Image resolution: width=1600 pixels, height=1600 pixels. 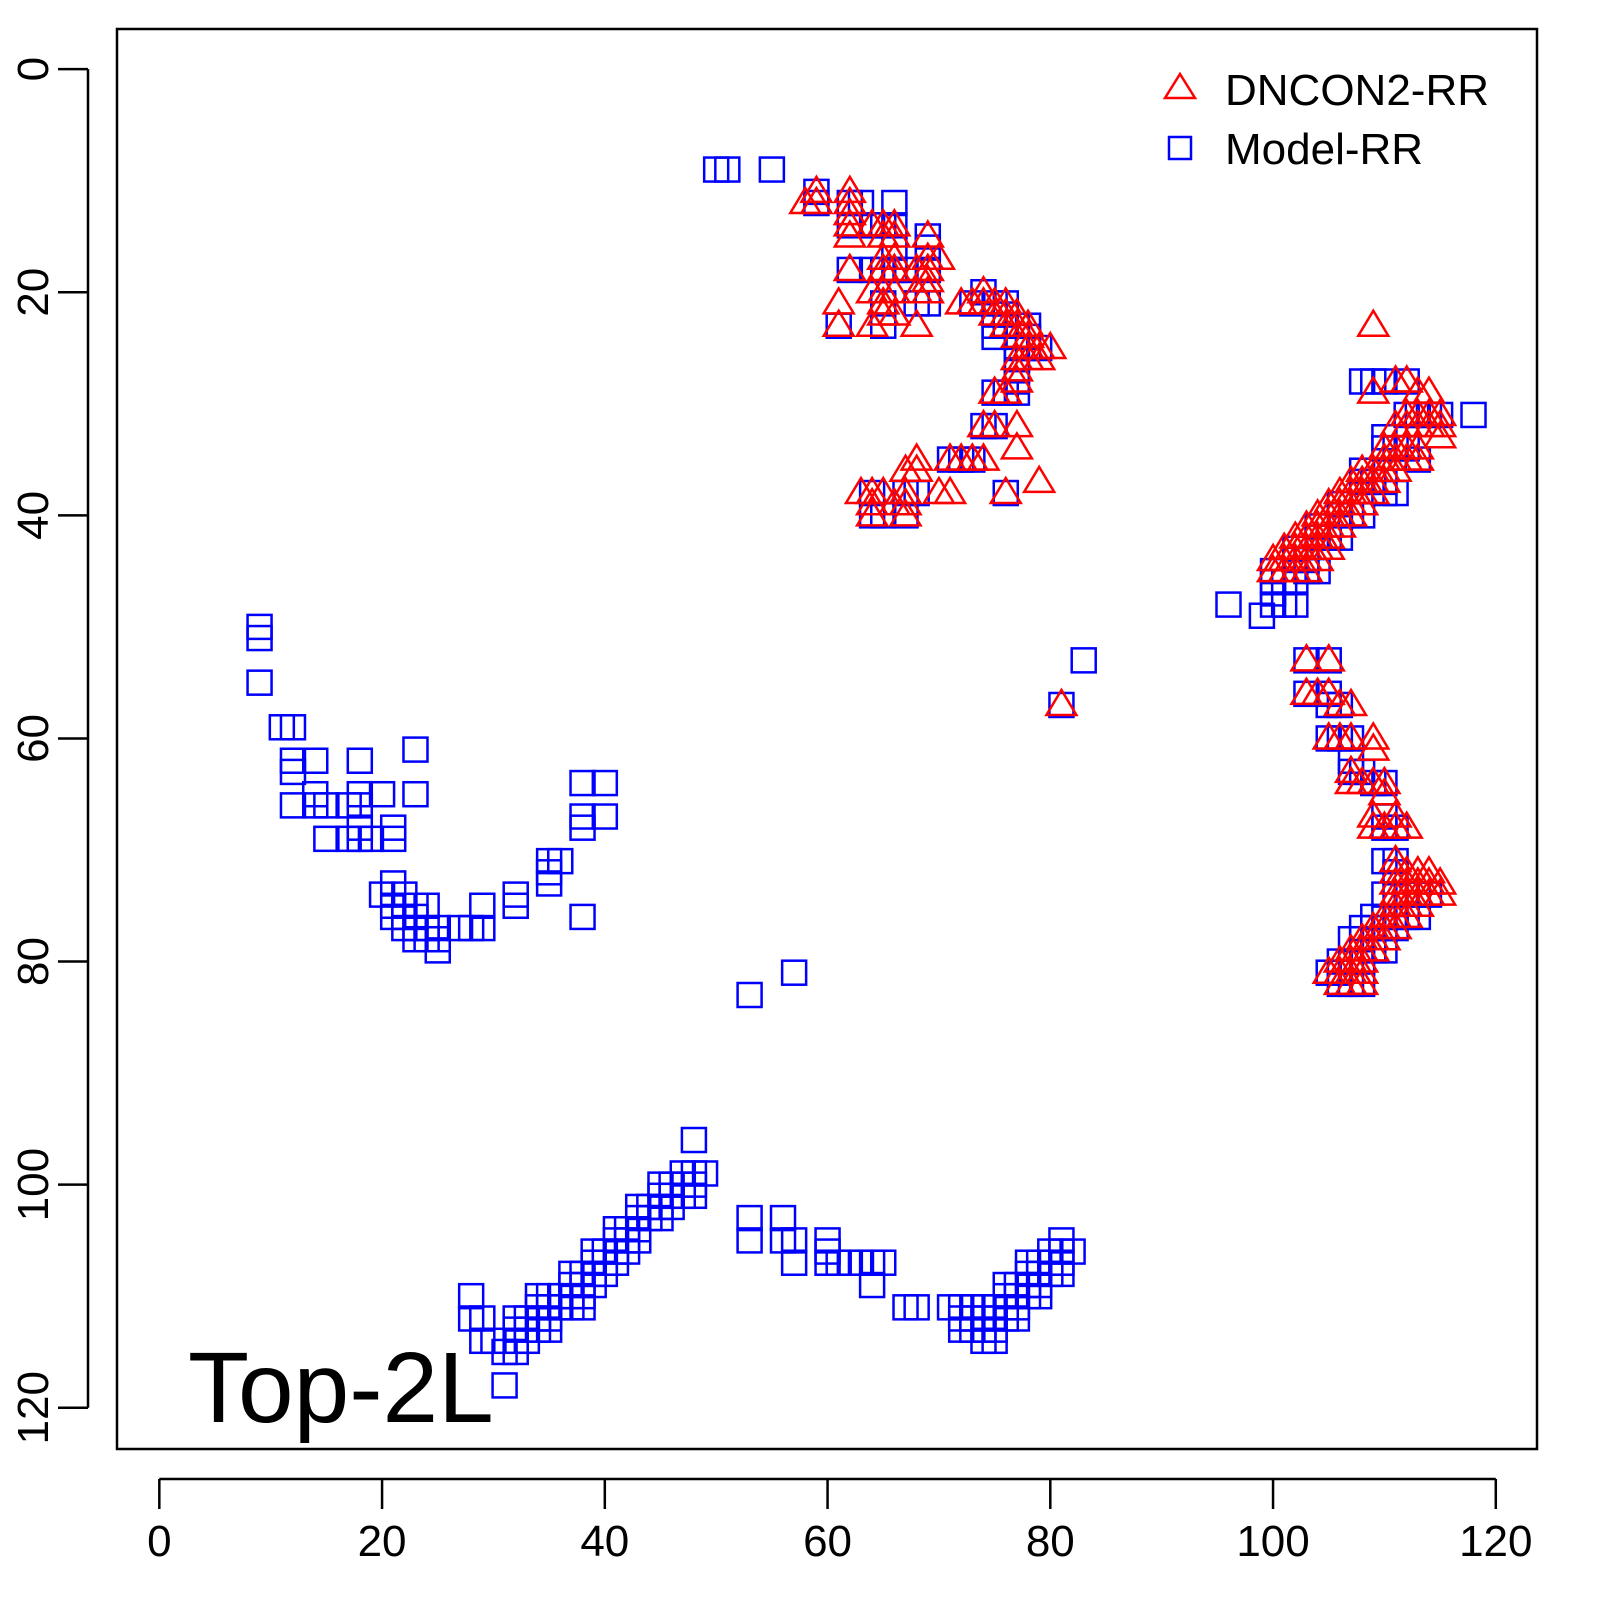 What do you see at coordinates (382, 1541) in the screenshot?
I see `x-tick-label: 20` at bounding box center [382, 1541].